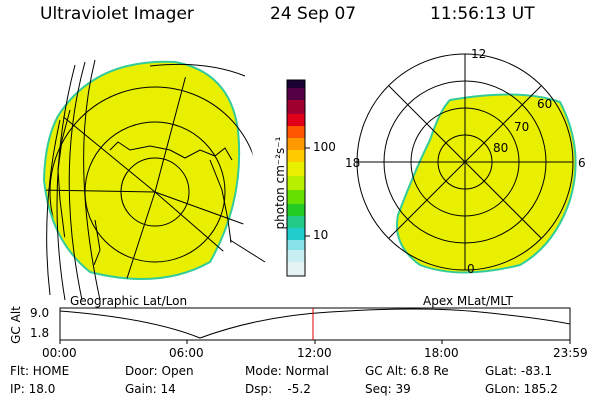 The image size is (600, 400). I want to click on orbit-ymin: 1.8, so click(40, 333).